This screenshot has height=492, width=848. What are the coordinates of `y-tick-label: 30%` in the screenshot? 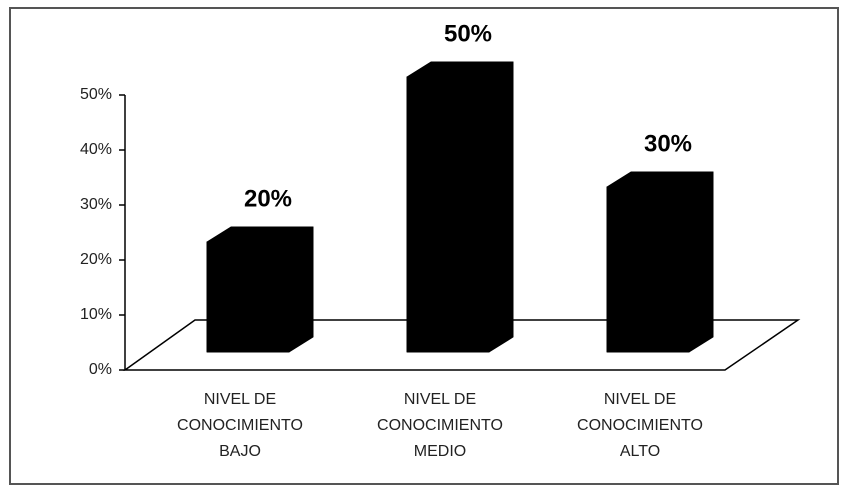 It's located at (96, 204).